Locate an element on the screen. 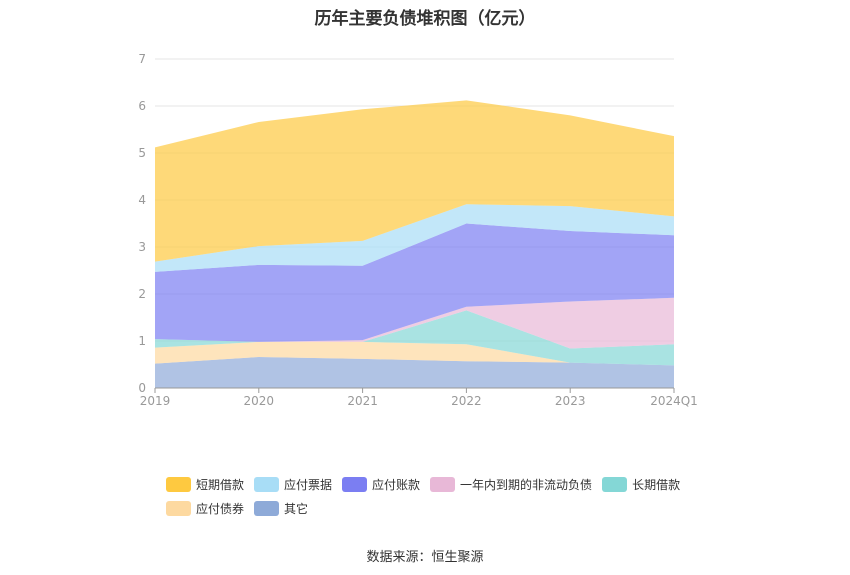 The image size is (850, 575). y-tick-label: 4 is located at coordinates (142, 200).